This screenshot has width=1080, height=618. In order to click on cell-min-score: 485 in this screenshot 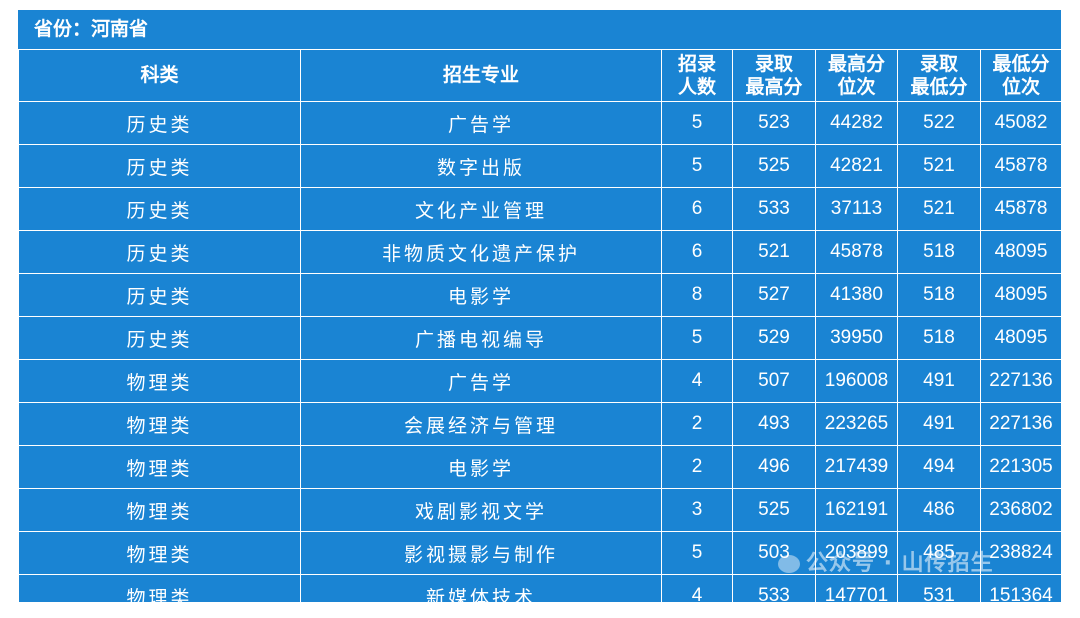, I will do `click(939, 553)`.